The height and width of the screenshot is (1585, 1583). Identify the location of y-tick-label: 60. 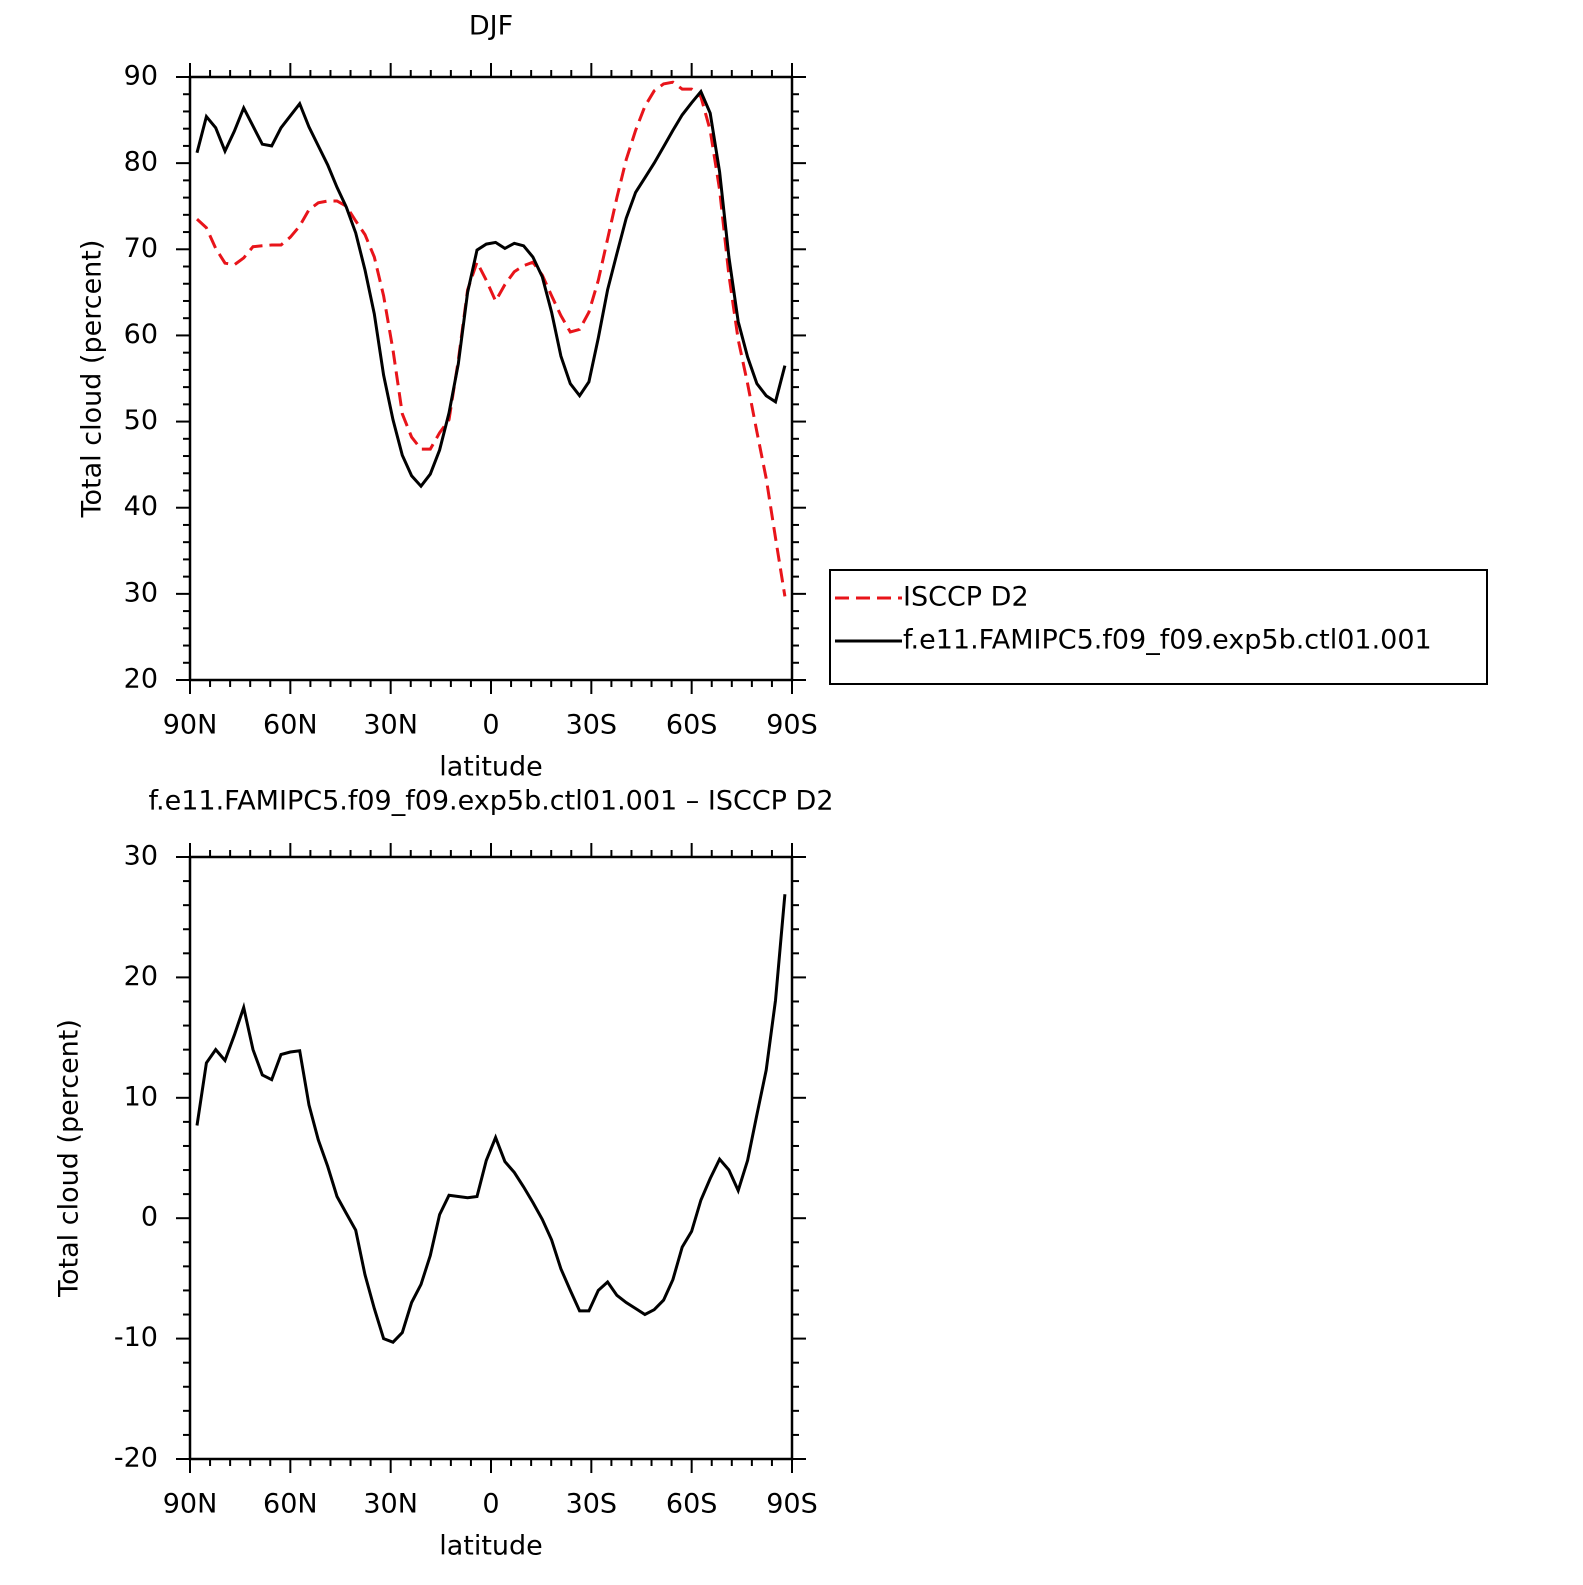
(141, 334).